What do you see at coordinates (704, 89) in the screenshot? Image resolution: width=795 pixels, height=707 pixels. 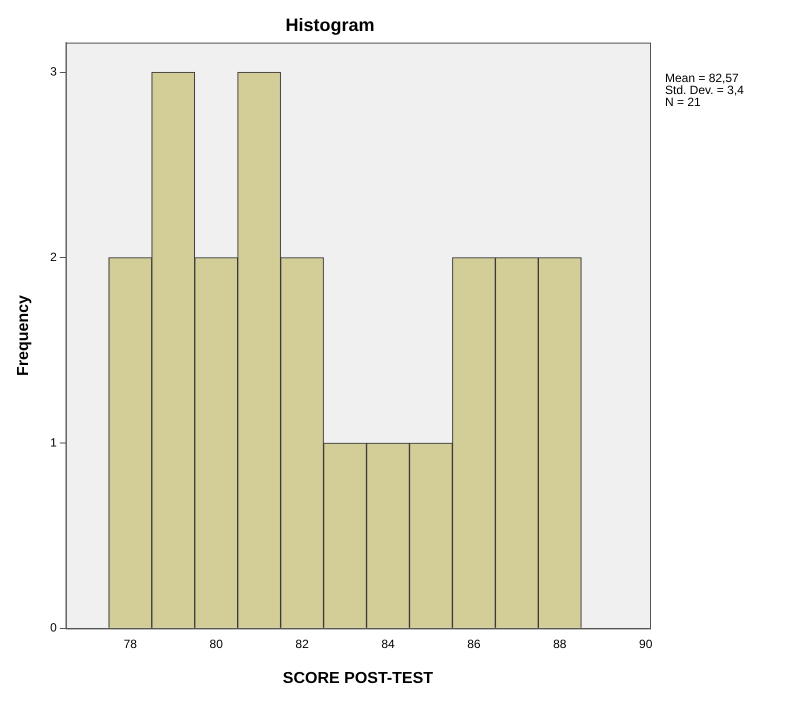 I see `text: Std. Dev. = 3,4` at bounding box center [704, 89].